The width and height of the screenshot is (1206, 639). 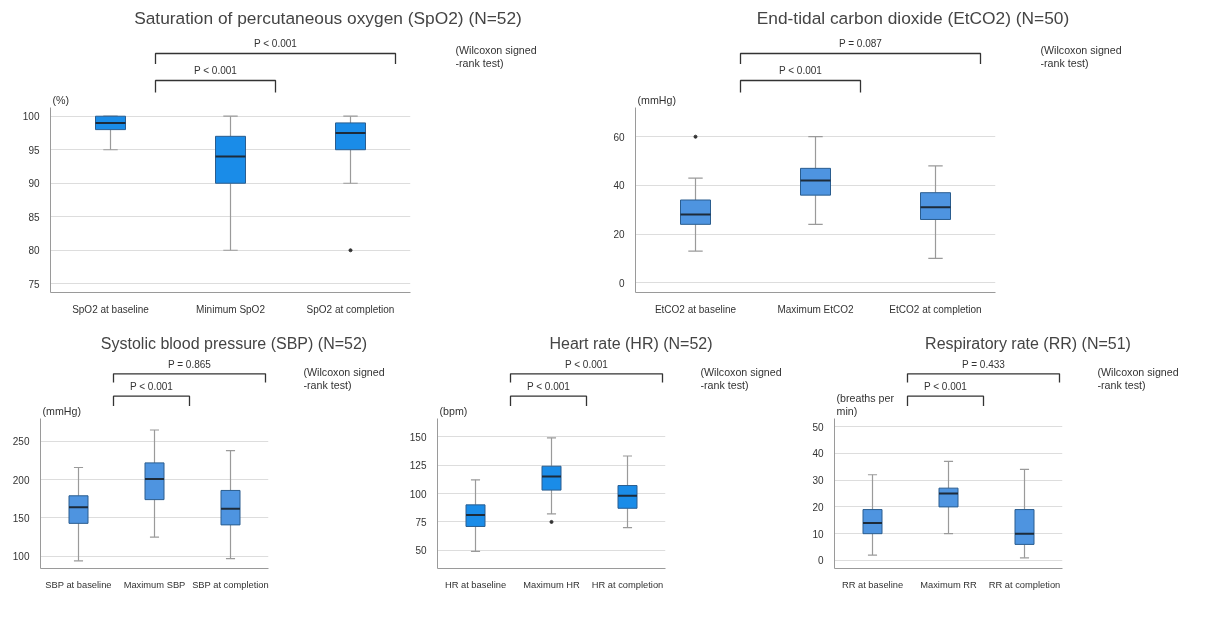 I want to click on chart-title: End-tidal carbon dioxide (EtCO2) (N=50), so click(x=913, y=17).